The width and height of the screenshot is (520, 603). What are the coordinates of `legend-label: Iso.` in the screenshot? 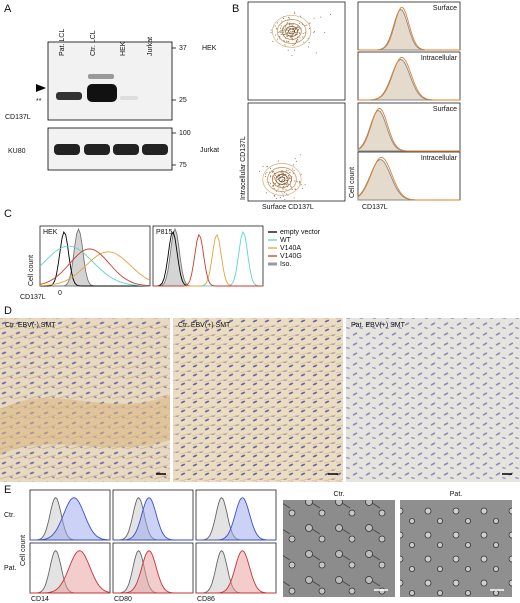 It's located at (285, 264).